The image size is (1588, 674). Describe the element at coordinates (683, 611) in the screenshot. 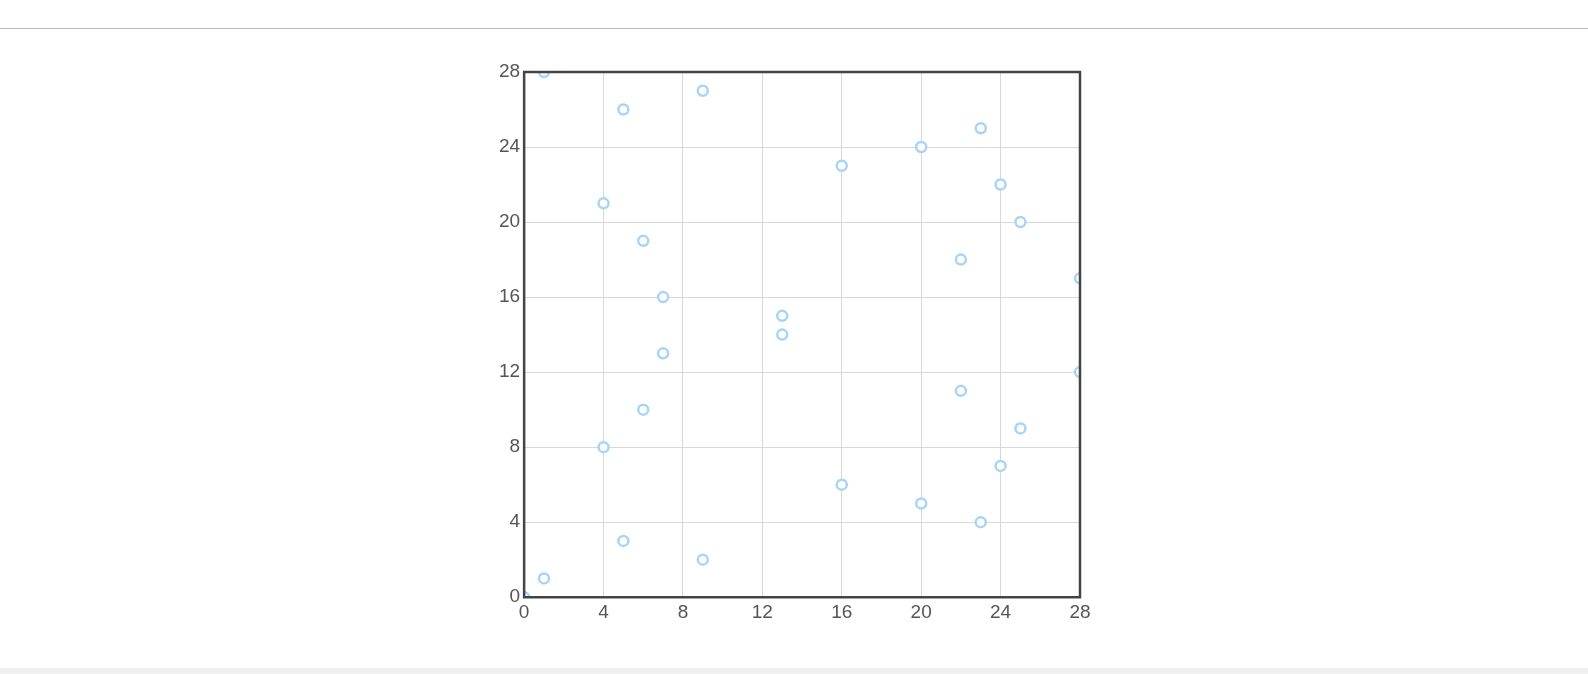

I see `x-tick-label: 8` at that location.